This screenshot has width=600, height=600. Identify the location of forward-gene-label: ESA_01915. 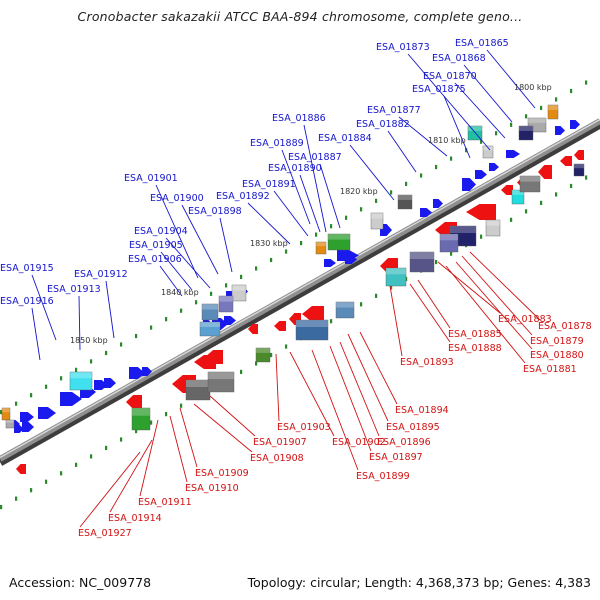
(27, 268).